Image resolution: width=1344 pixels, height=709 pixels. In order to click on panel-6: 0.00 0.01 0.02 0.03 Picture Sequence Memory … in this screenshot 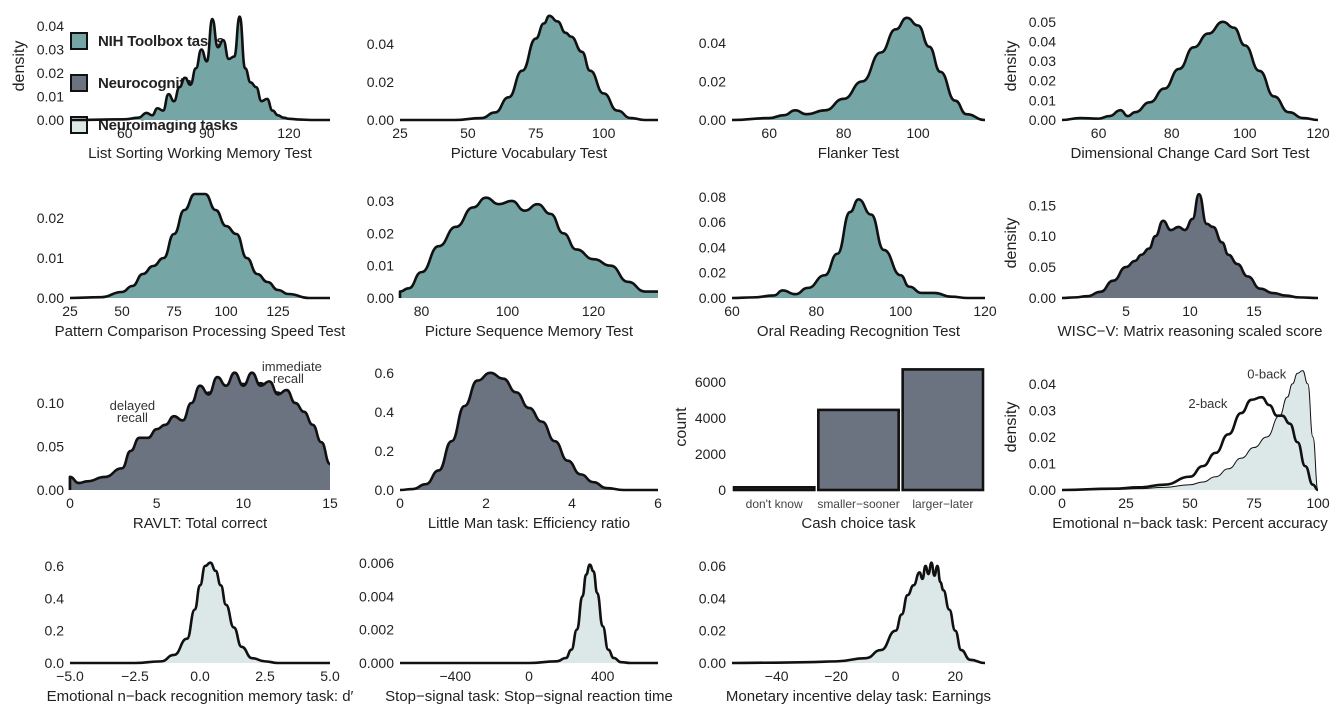, I will do `click(512, 266)`.